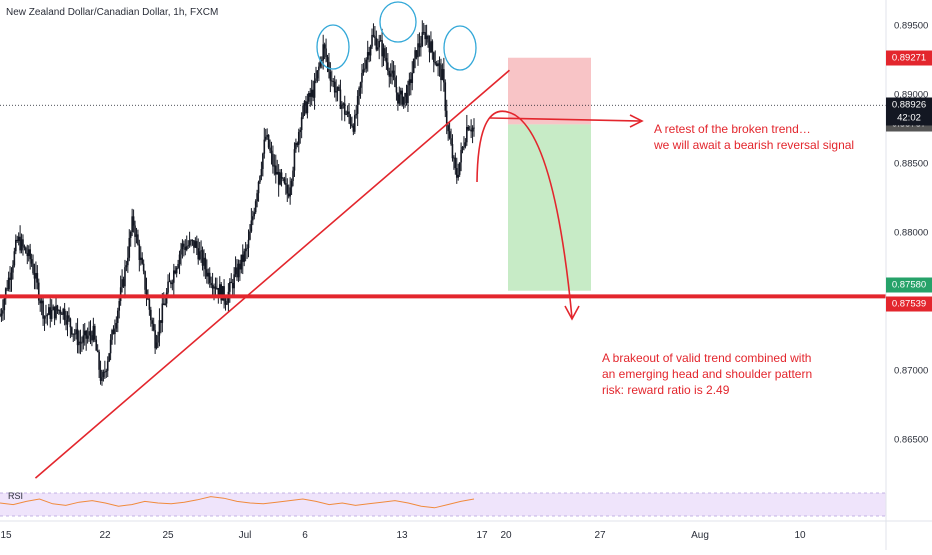 This screenshot has width=932, height=555. What do you see at coordinates (16, 496) in the screenshot?
I see `rsi-label: RSI` at bounding box center [16, 496].